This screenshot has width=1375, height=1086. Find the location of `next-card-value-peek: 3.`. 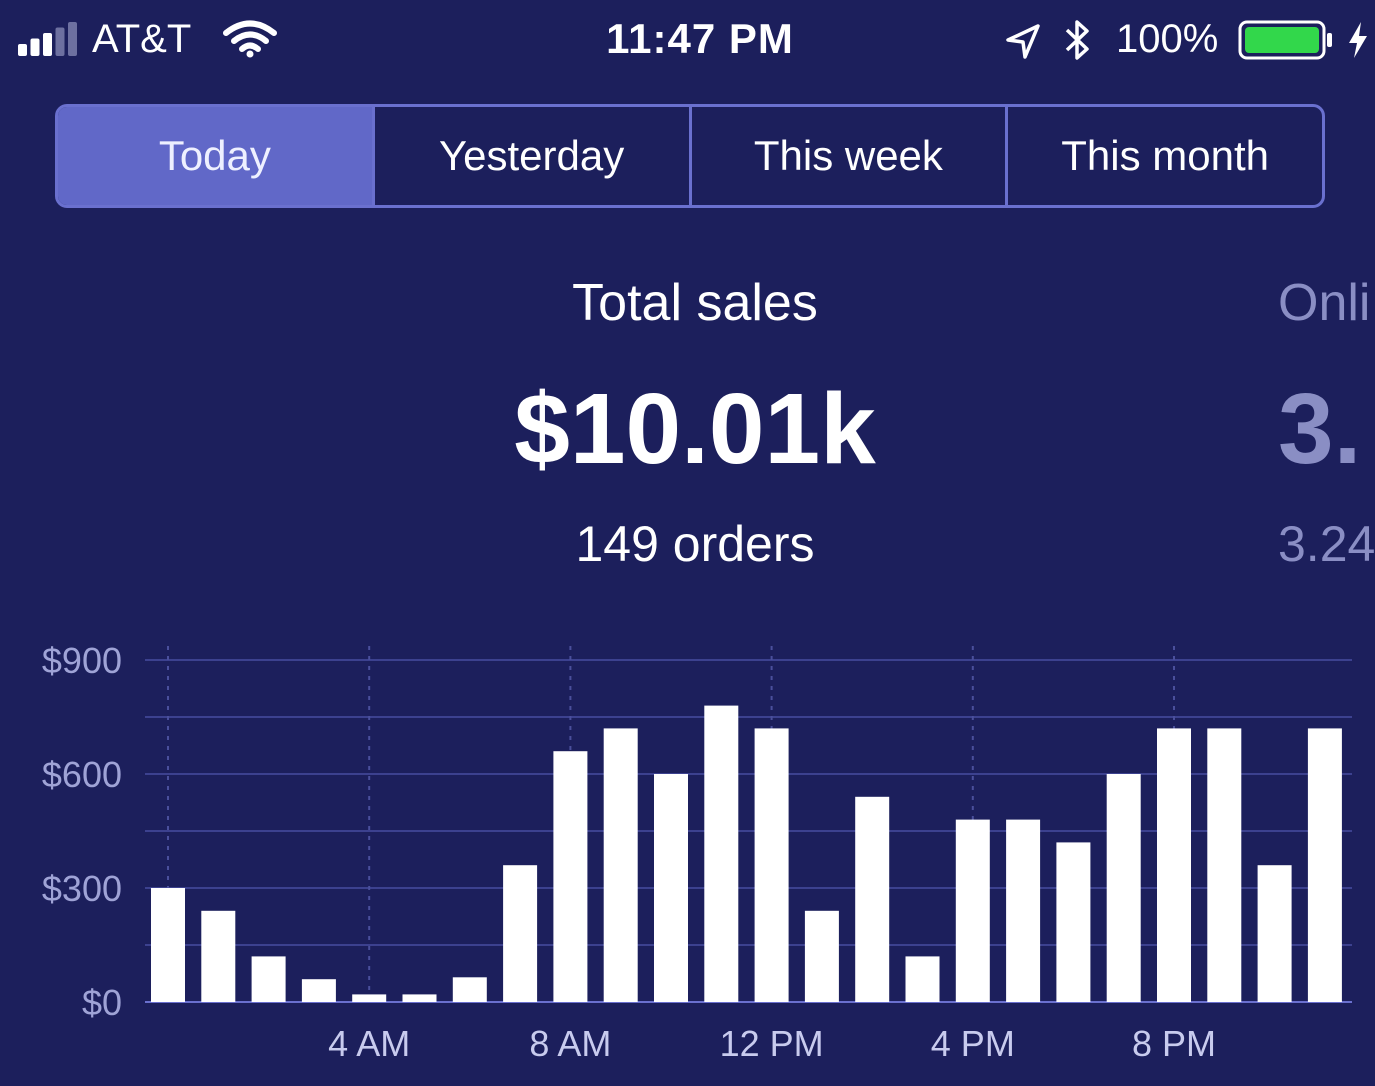

next-card-value-peek: 3. is located at coordinates (1320, 429).